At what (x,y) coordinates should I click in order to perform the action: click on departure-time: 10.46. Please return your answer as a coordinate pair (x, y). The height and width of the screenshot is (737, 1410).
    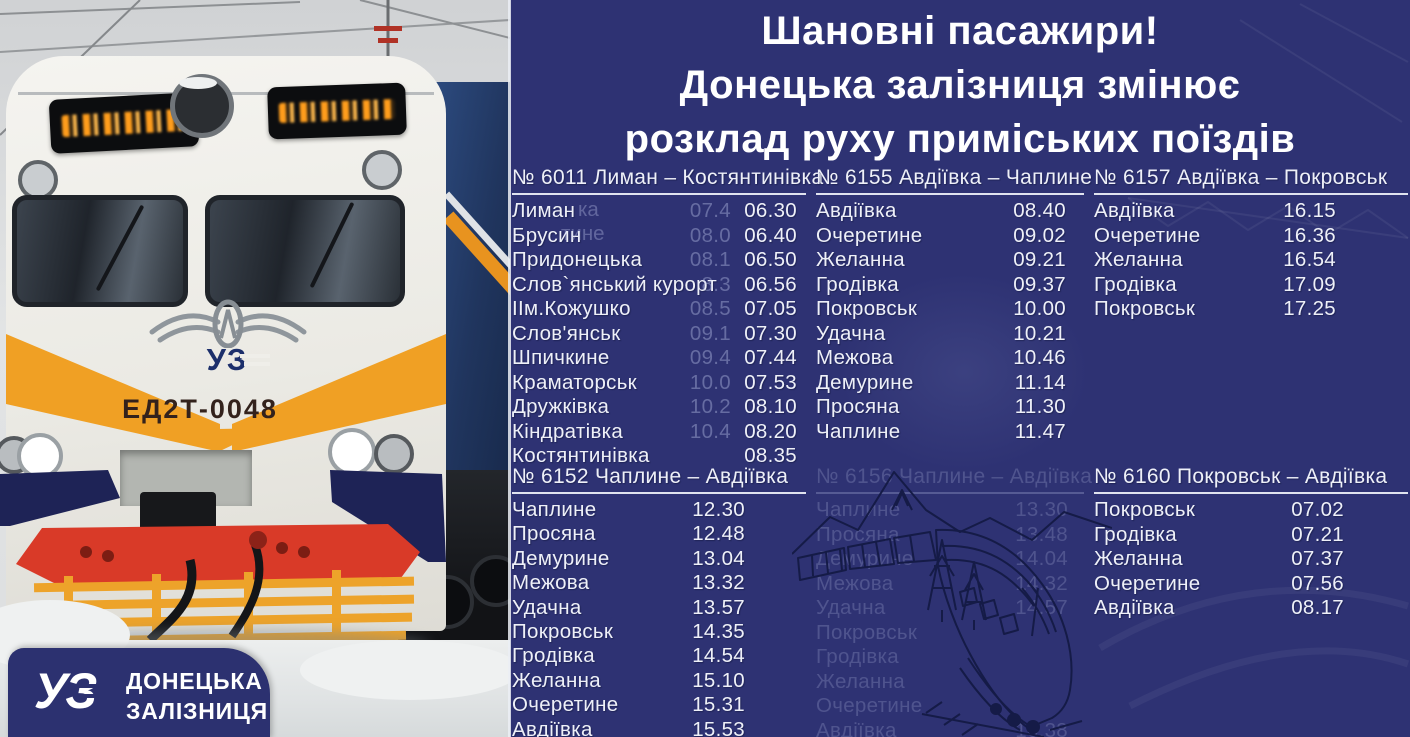
    Looking at the image, I should click on (1039, 357).